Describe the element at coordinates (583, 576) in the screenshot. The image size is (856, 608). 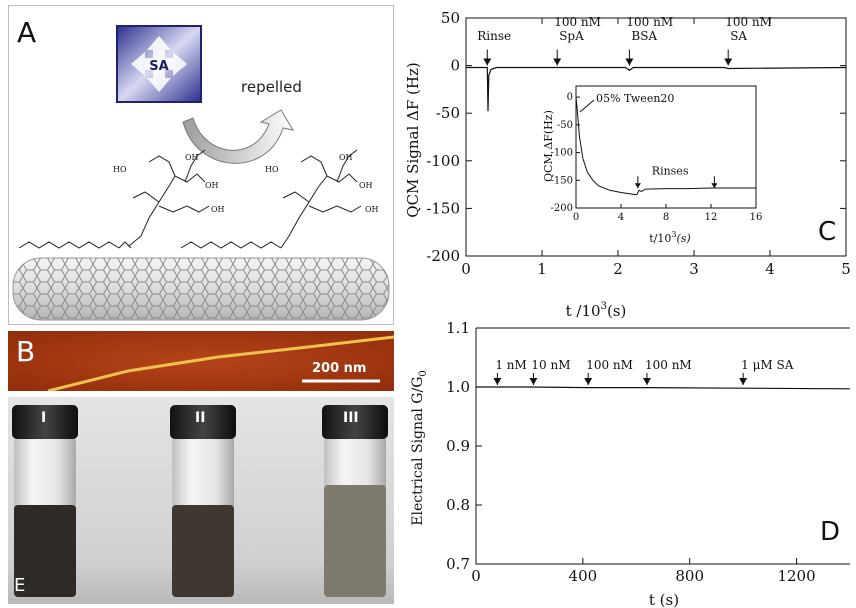
I see `x-tick-label: 400` at that location.